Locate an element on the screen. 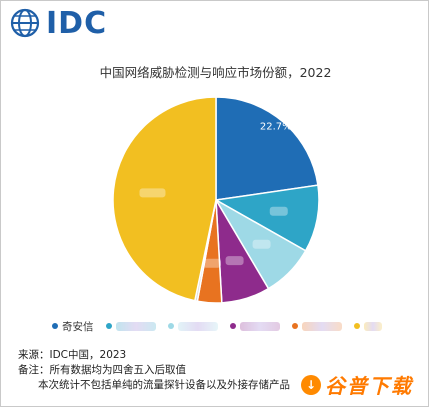  legend-item: 奇安信 is located at coordinates (73, 326).